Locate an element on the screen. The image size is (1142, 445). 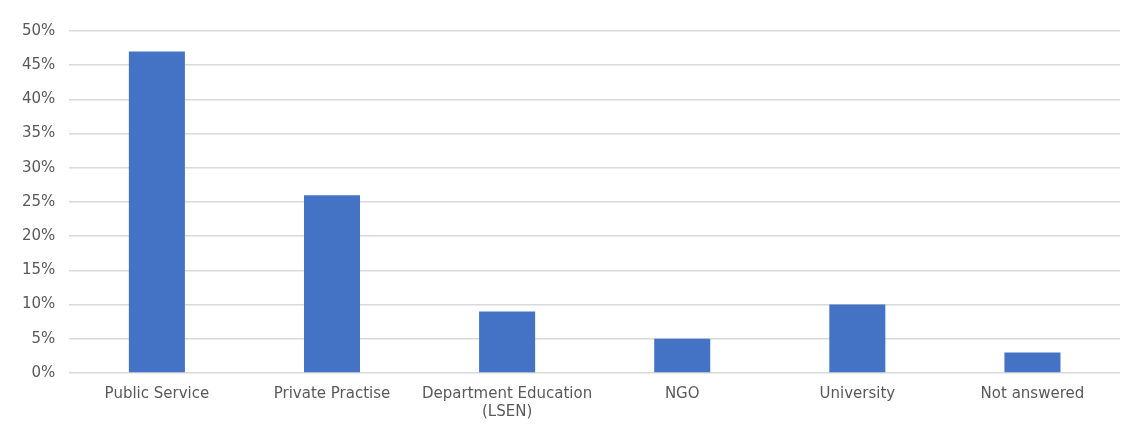
y-tick-label: 25% is located at coordinates (39, 200).